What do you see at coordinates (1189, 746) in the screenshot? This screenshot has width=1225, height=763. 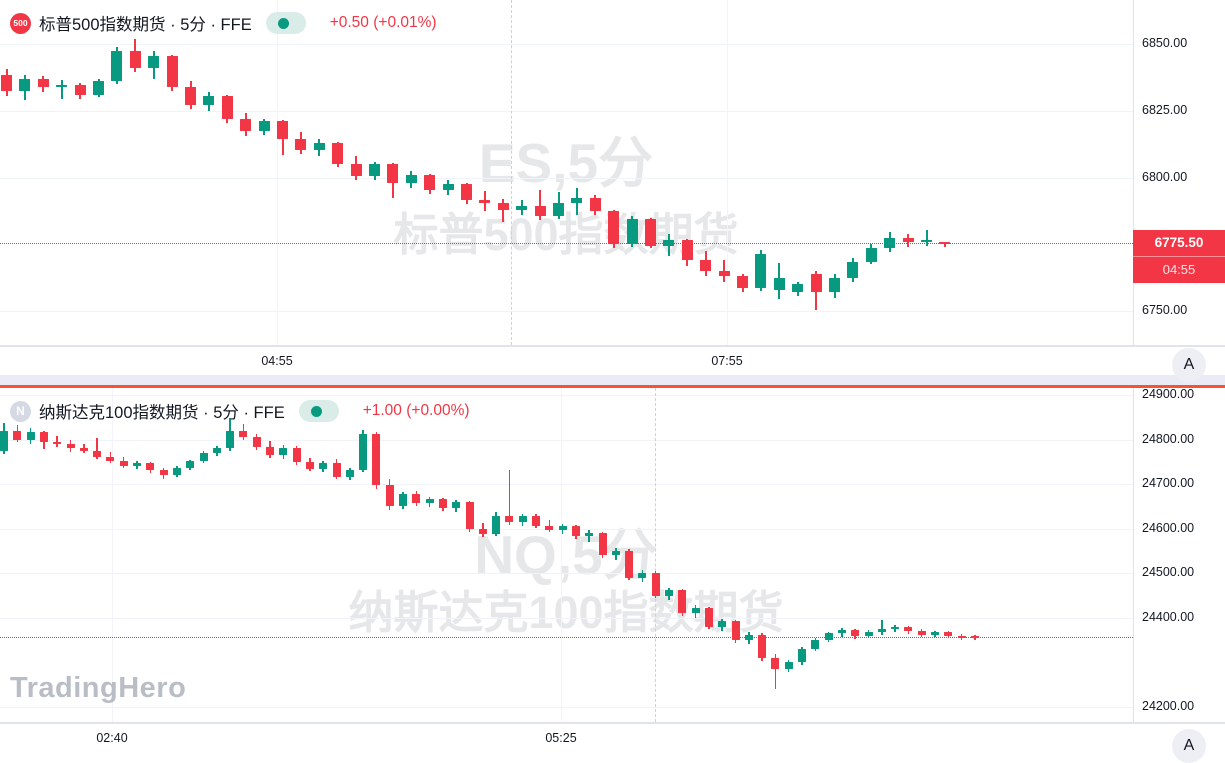 I see `auto-scale-button-nq: A` at bounding box center [1189, 746].